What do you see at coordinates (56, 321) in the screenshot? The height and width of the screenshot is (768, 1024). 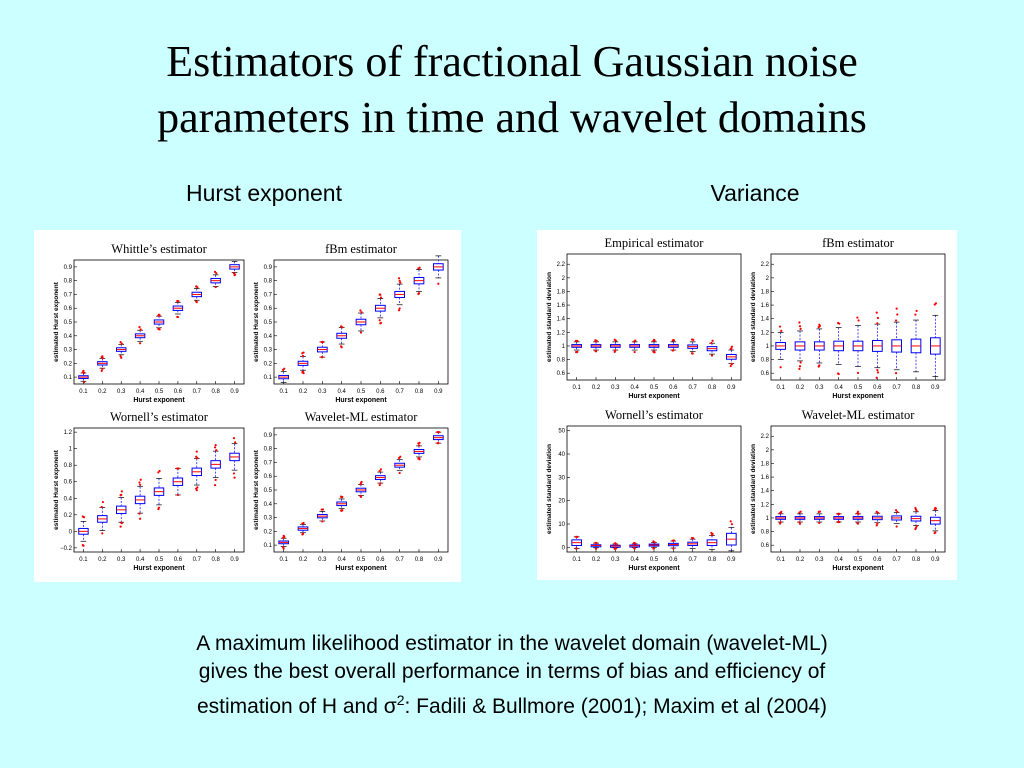 I see `y-axis-label: estimated Hurst exponent` at bounding box center [56, 321].